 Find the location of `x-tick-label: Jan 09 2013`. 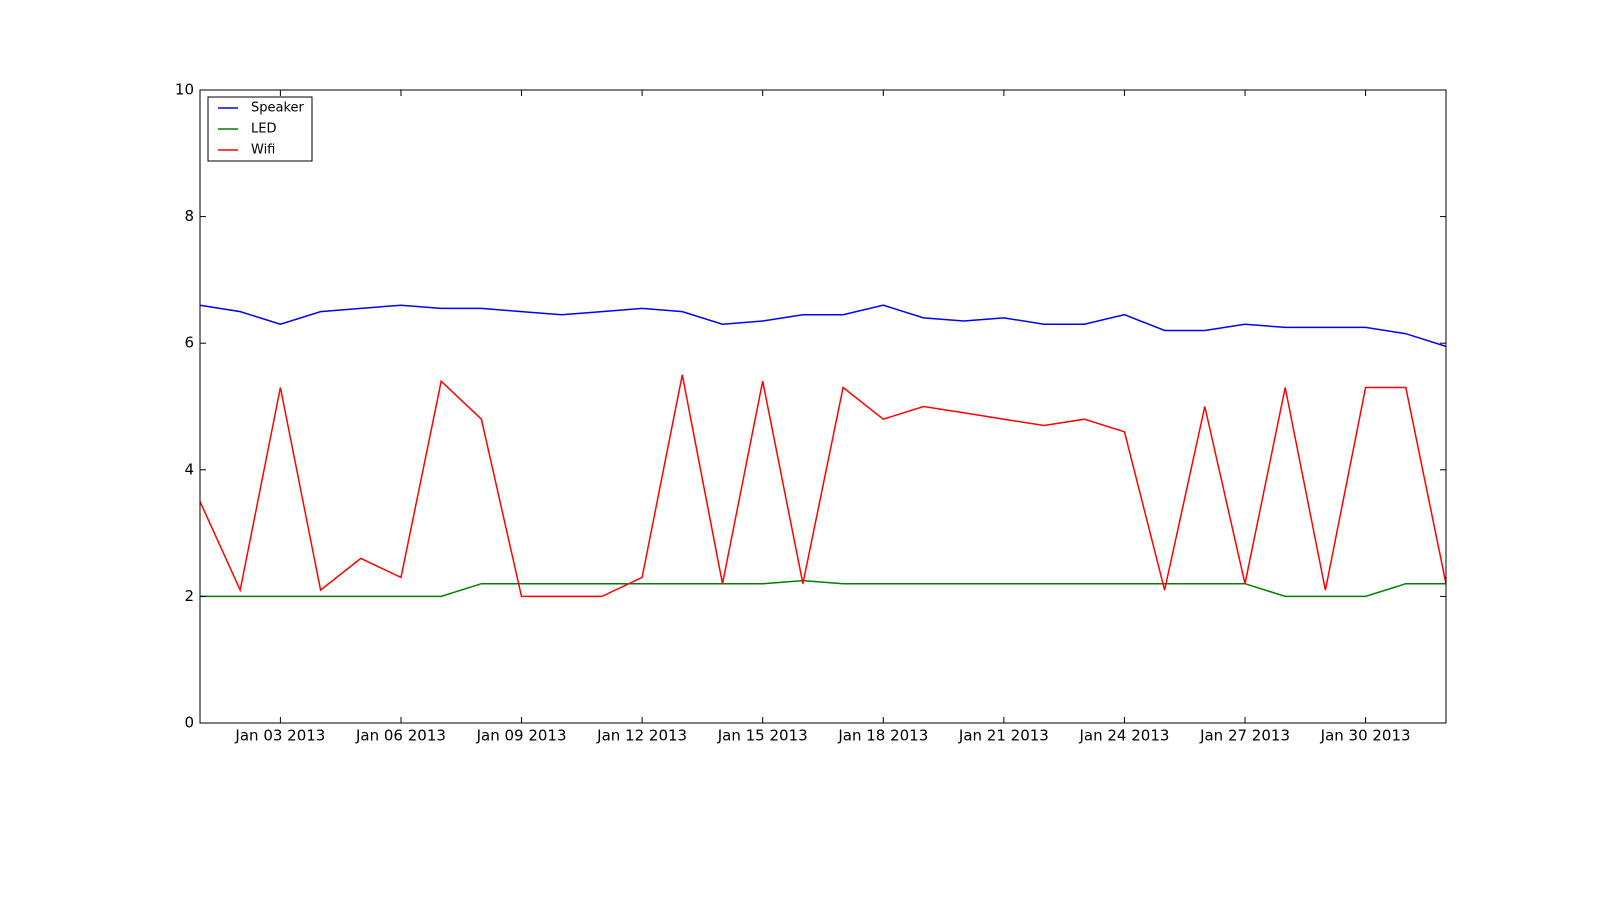

x-tick-label: Jan 09 2013 is located at coordinates (521, 736).